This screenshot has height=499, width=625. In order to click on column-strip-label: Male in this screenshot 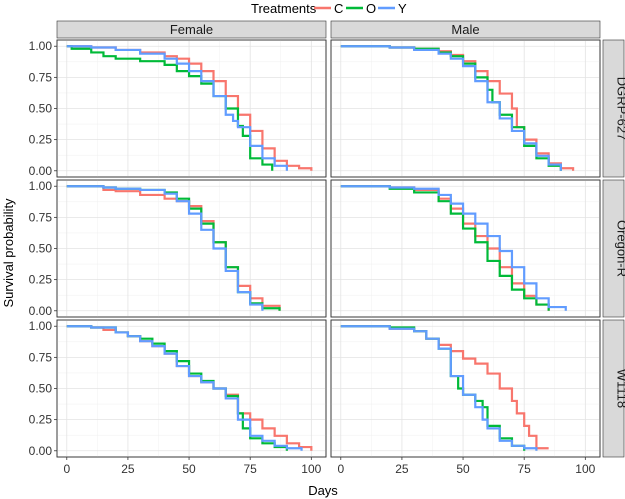, I will do `click(465, 29)`.